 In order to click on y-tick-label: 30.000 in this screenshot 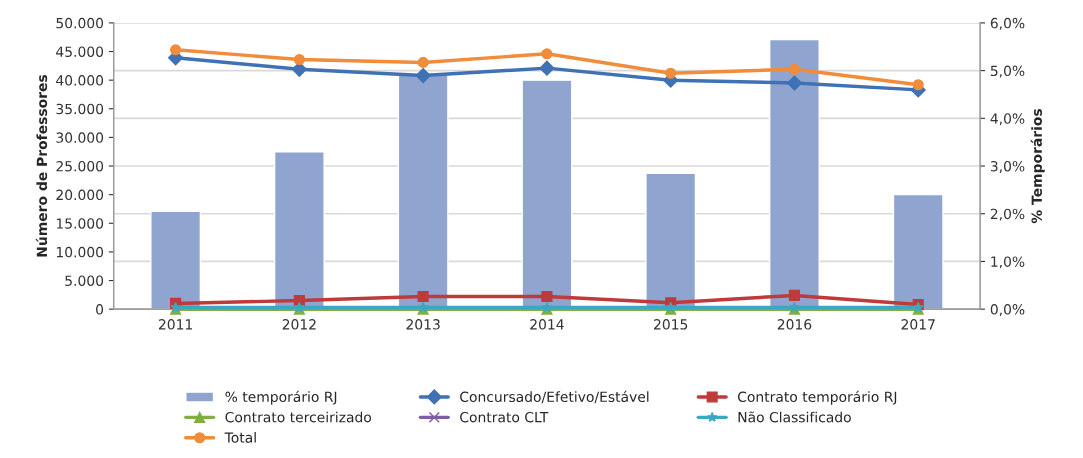, I will do `click(80, 137)`.